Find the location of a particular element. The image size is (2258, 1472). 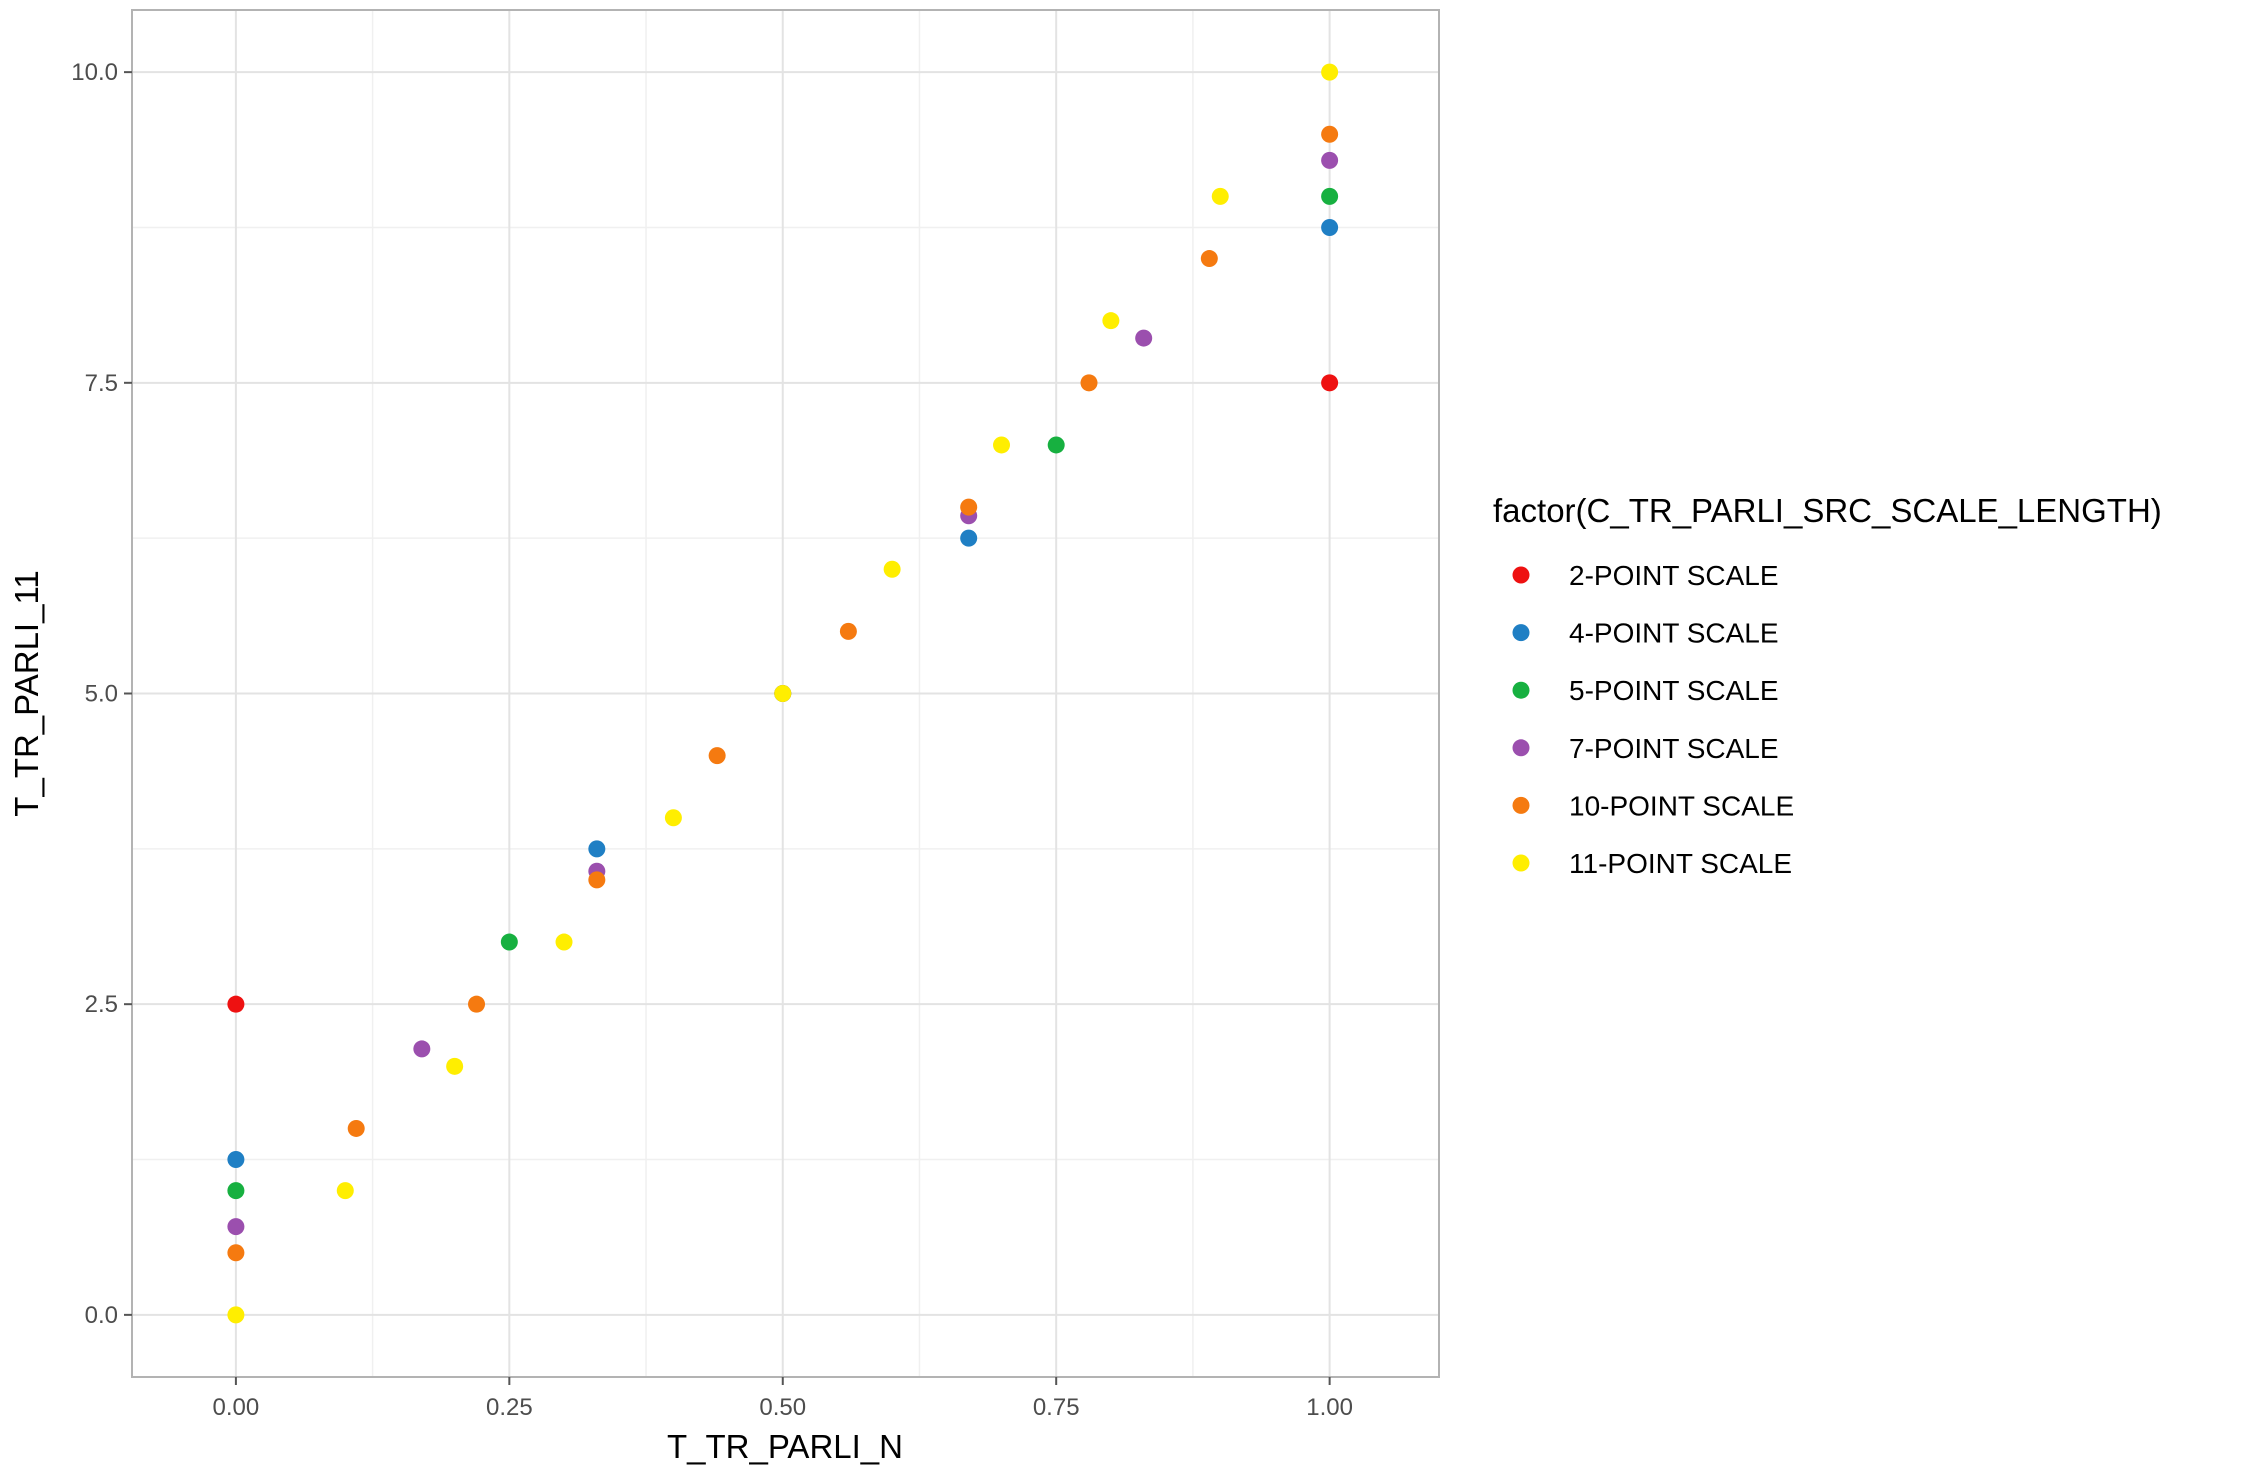

x-tick-label: 1.00 is located at coordinates (1329, 1407).